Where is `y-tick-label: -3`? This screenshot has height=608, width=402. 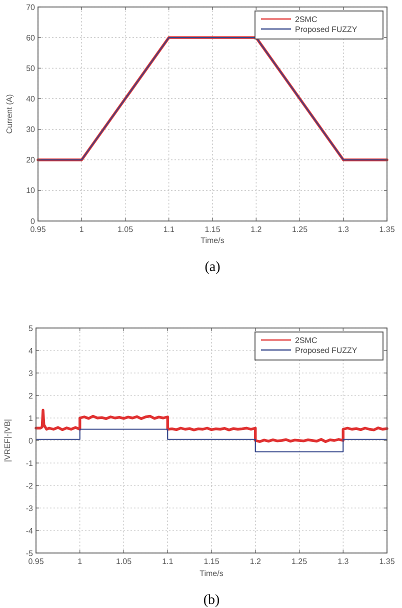 y-tick-label: -3 is located at coordinates (30, 508).